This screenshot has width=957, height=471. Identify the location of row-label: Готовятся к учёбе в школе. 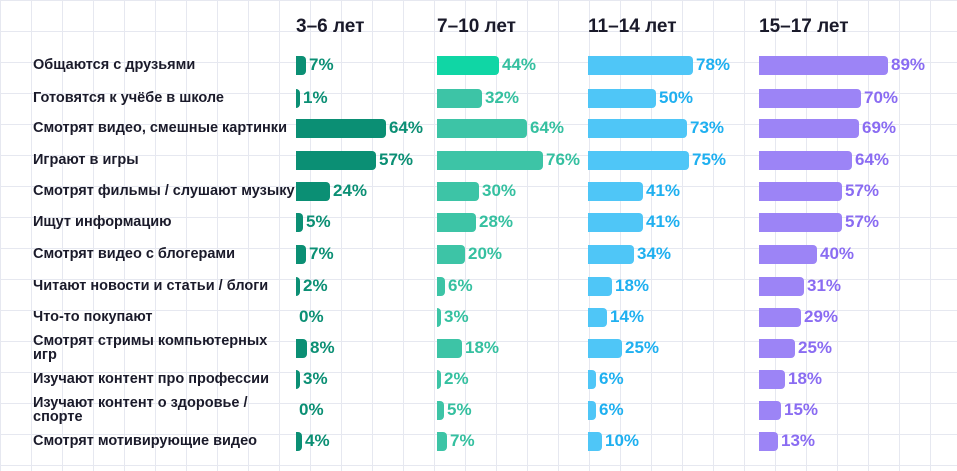
(128, 98).